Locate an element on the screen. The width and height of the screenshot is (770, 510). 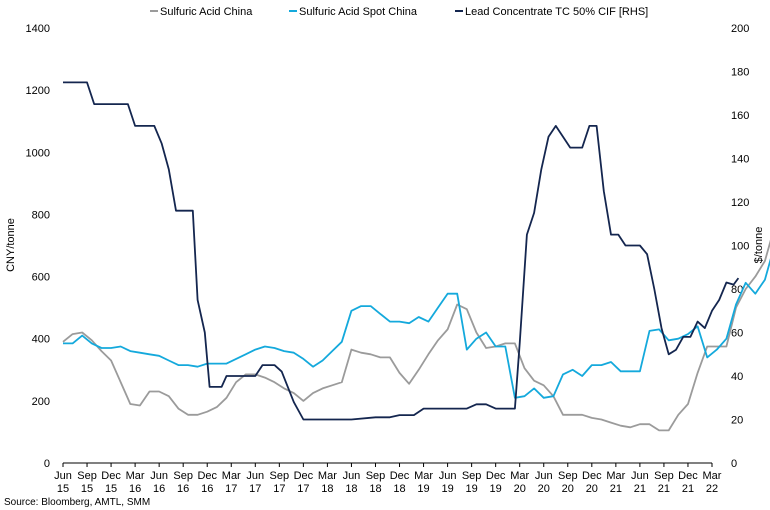
source-note: Source: Bloomberg, AMTL, SMM is located at coordinates (77, 502).